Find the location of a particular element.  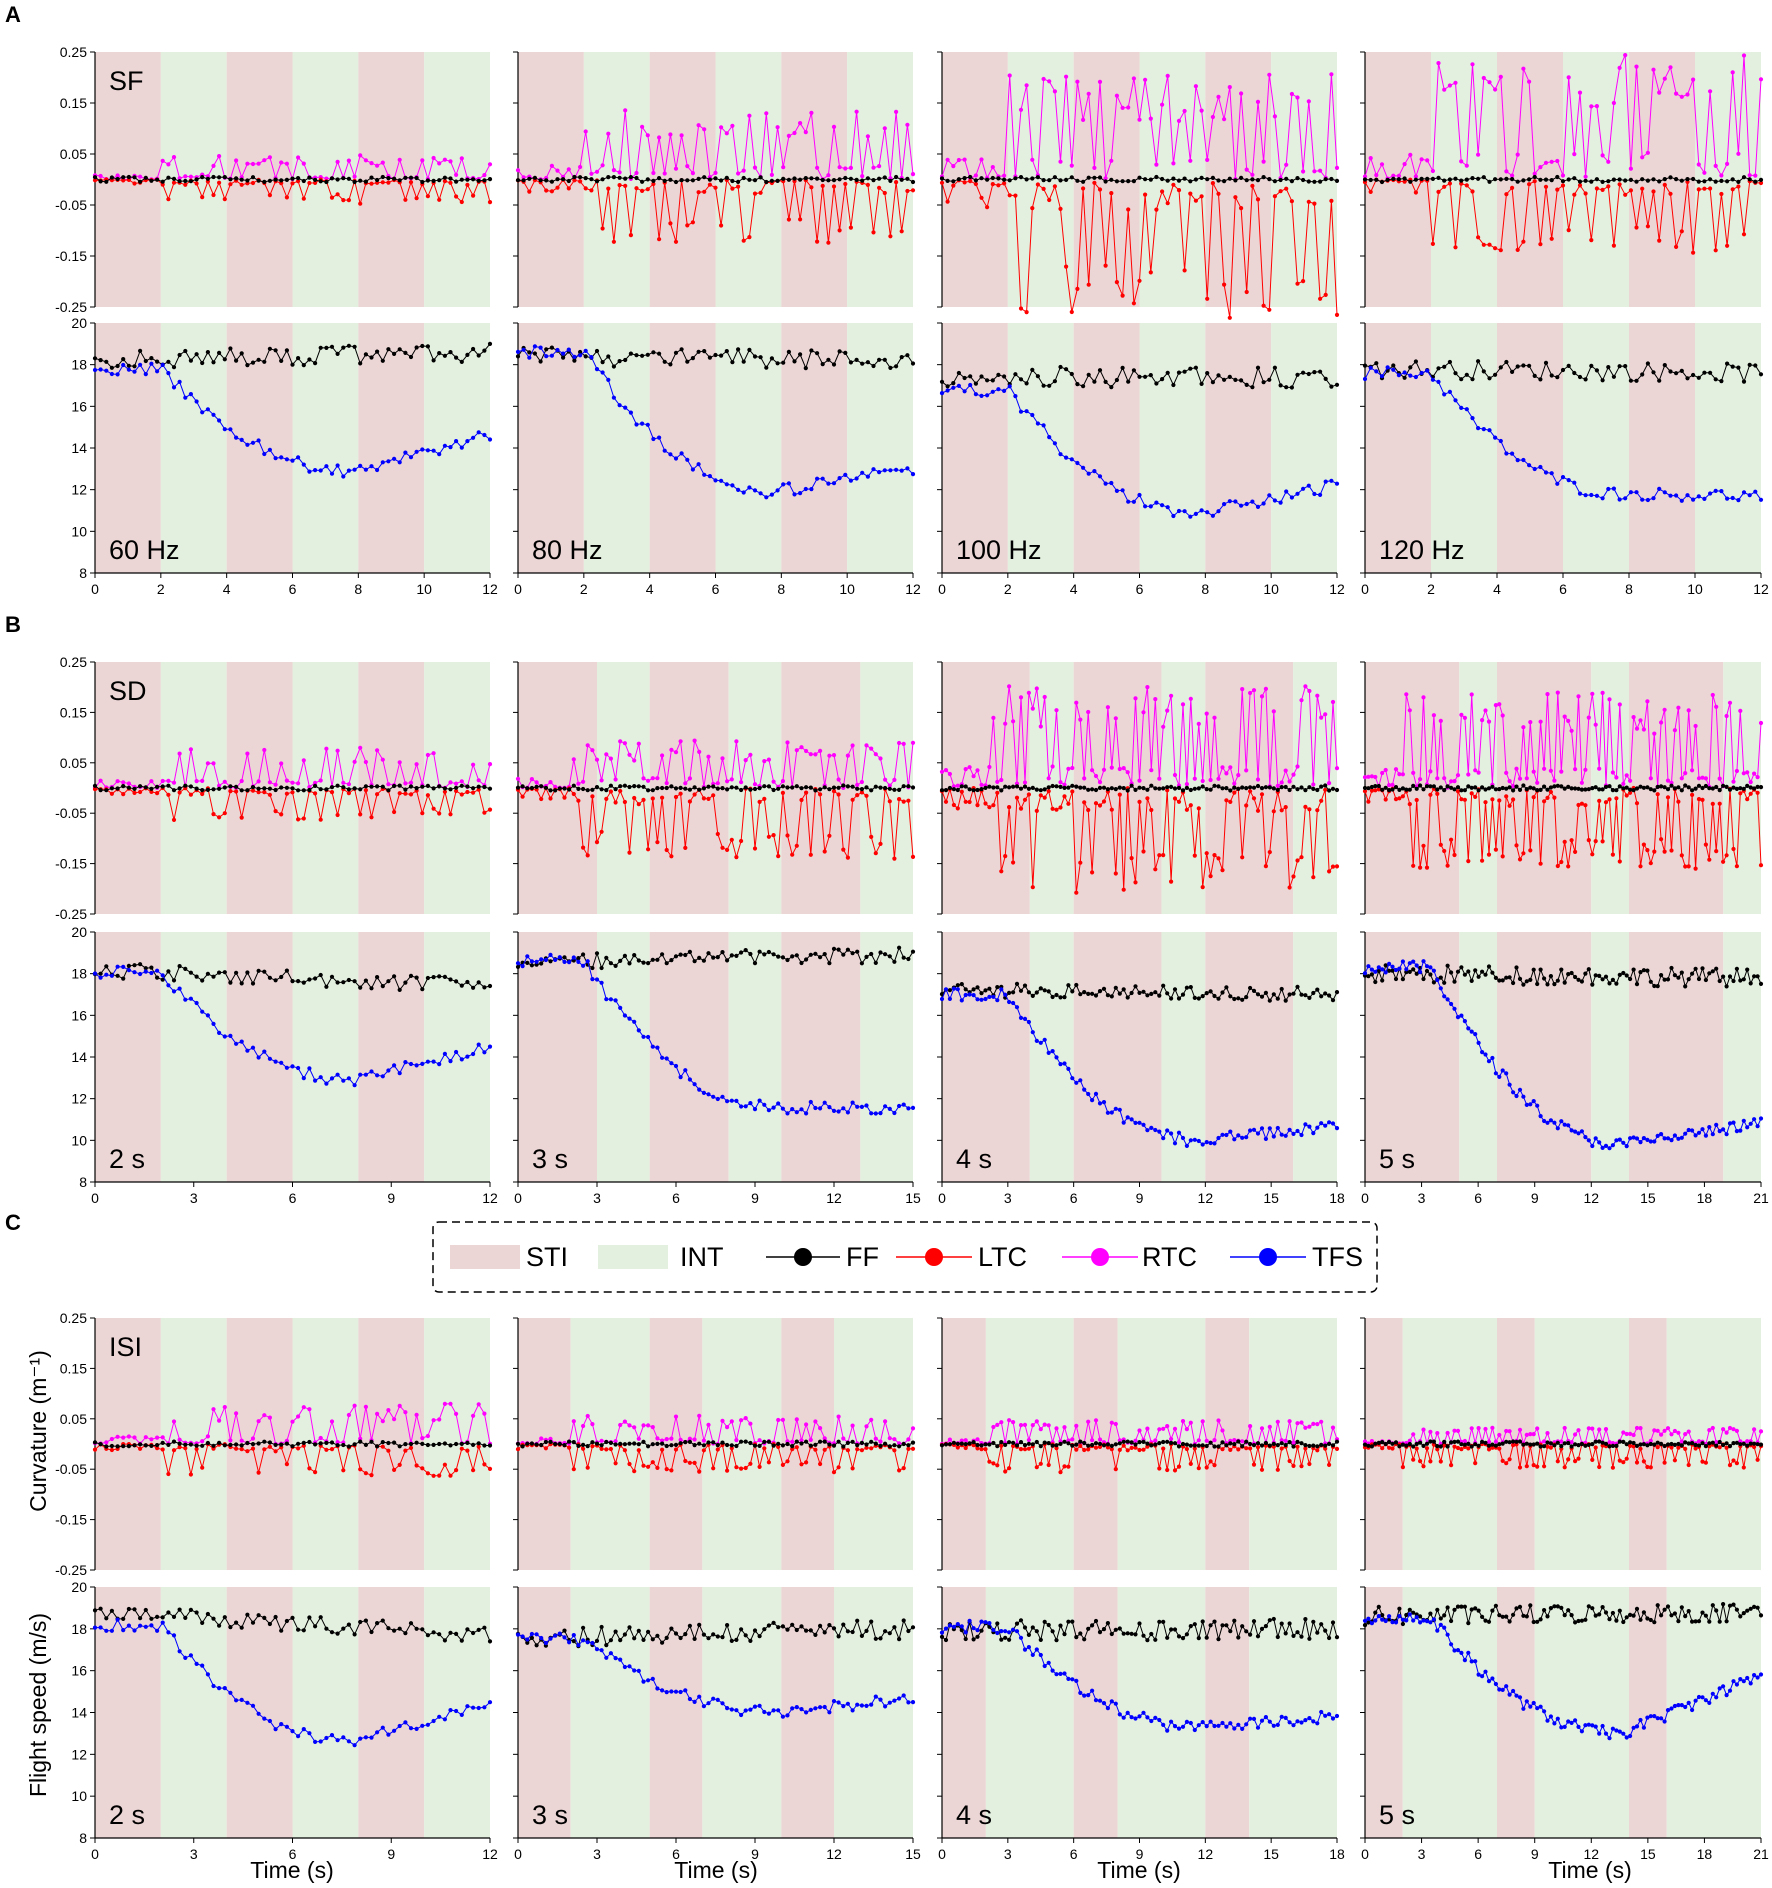

r0c0-xtick-label-0: 0 is located at coordinates (95, 589).